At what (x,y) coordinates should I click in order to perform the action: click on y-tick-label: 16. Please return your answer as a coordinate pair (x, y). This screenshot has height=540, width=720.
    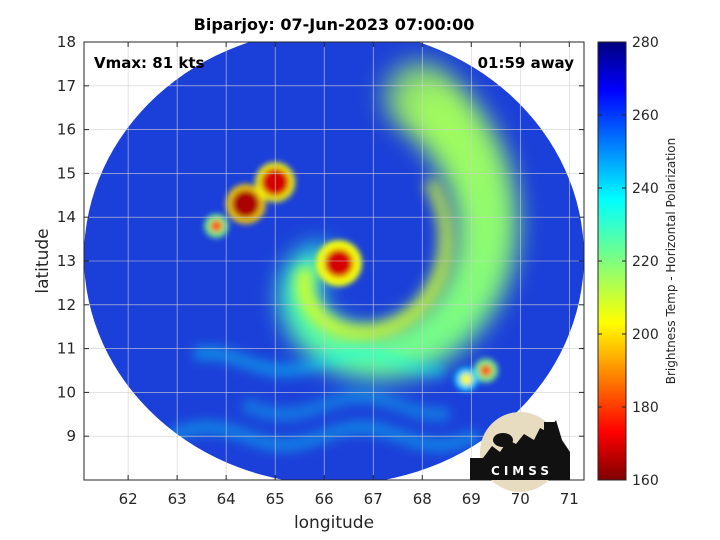
    Looking at the image, I should click on (66, 130).